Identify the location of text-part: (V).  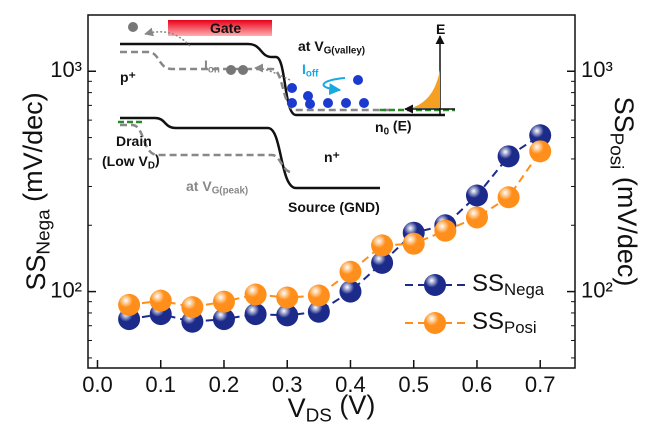
(354, 405).